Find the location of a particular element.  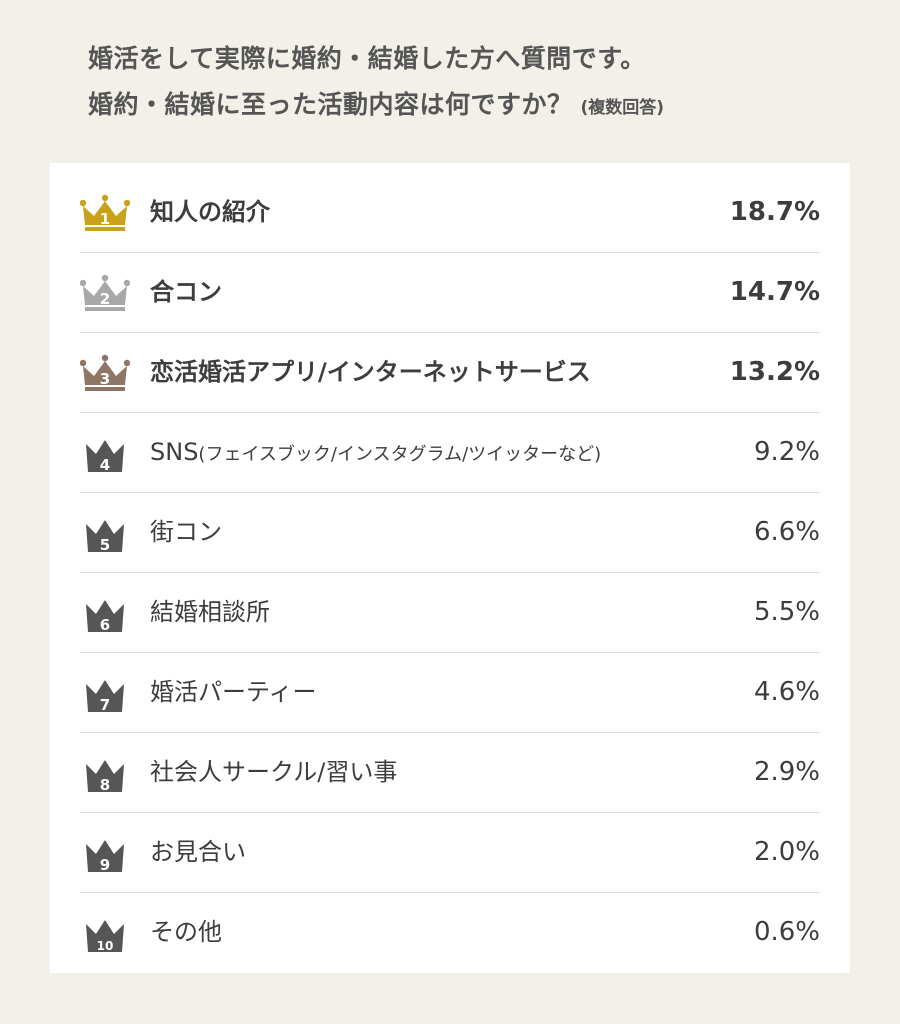

ranking-row: 4 SNS(フェイスブック/インスタグラム/ツイッターなど) 9.2% is located at coordinates (450, 453).